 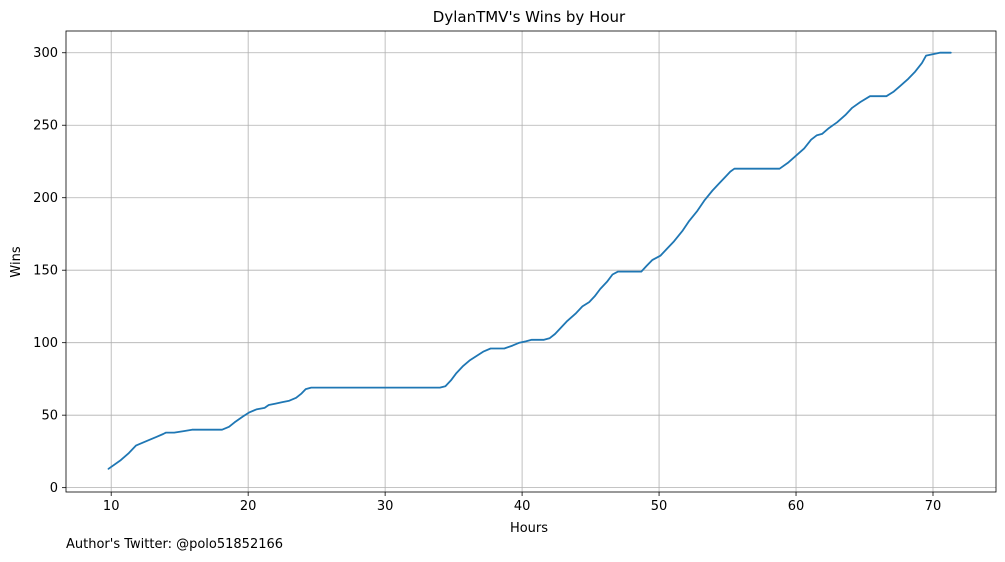 I want to click on x-tick-label: 70, so click(x=933, y=506).